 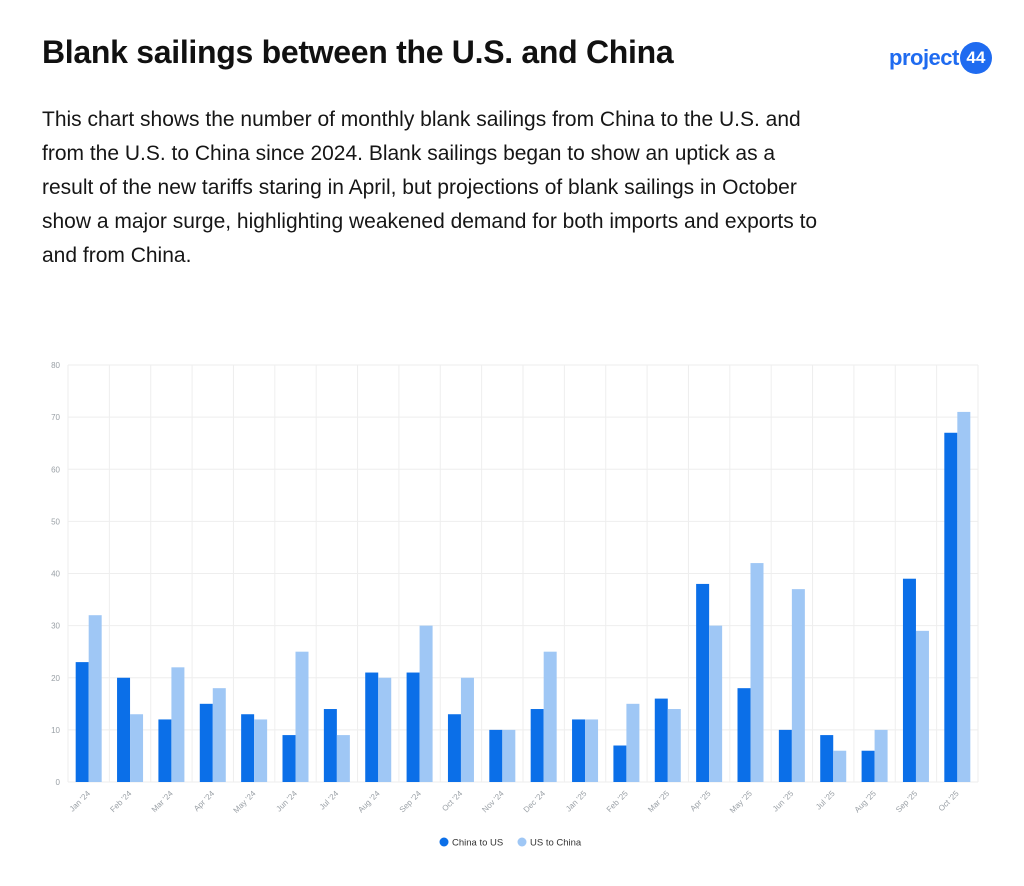 What do you see at coordinates (452, 801) in the screenshot?
I see `x-tick-label: Oct '24` at bounding box center [452, 801].